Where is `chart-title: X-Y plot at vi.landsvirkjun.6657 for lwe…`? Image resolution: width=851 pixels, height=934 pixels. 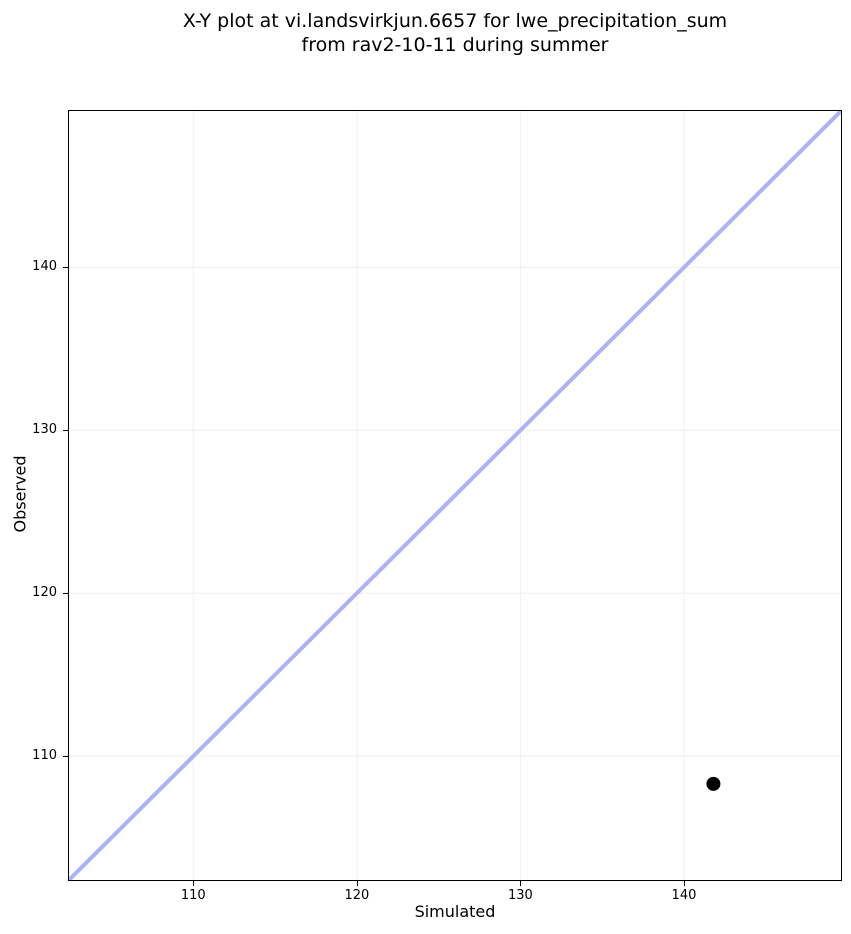
chart-title: X-Y plot at vi.landsvirkjun.6657 for lwe… is located at coordinates (455, 33).